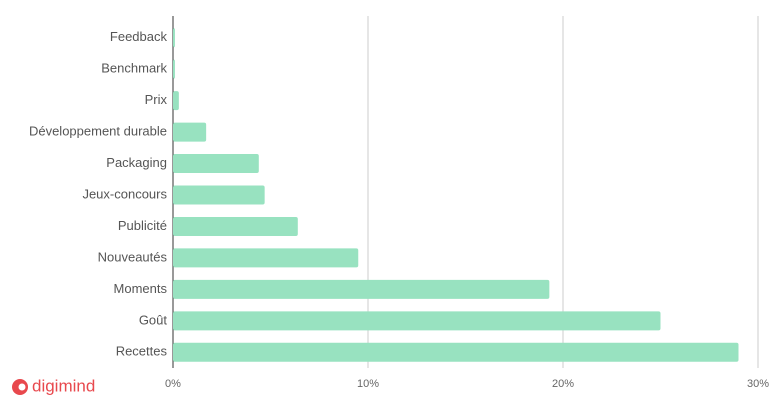 This screenshot has height=406, width=777. I want to click on logo-icon-hole, so click(22, 387).